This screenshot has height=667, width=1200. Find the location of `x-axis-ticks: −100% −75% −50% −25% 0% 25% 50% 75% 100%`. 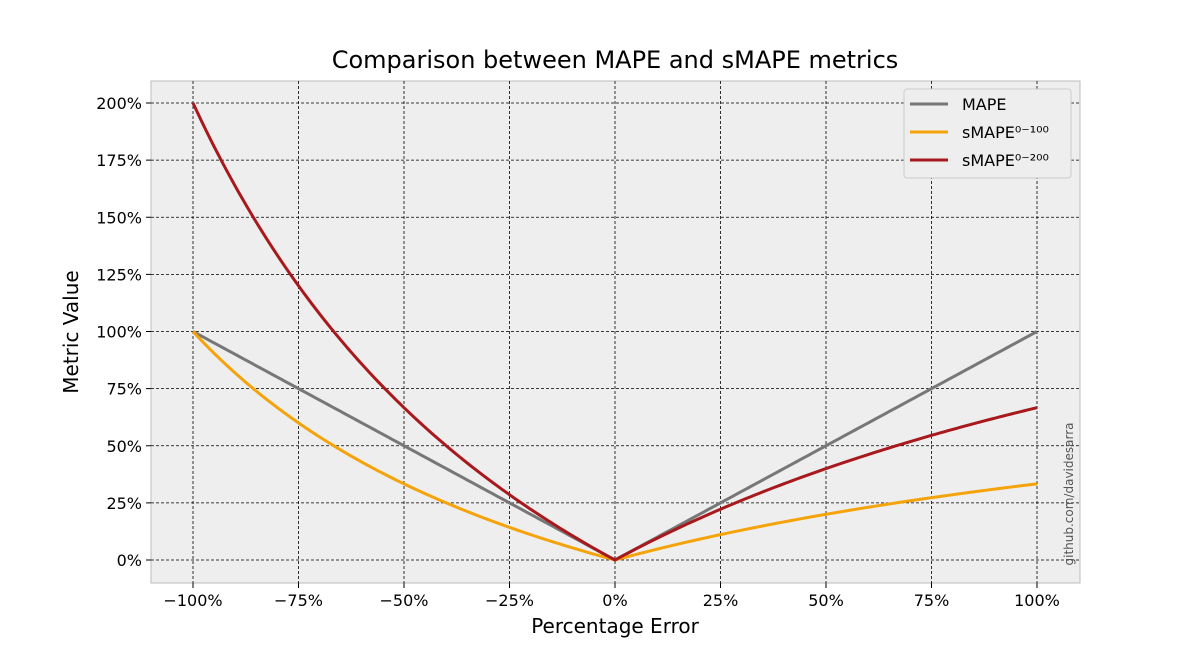

x-axis-ticks: −100% −75% −50% −25% 0% 25% 50% 75% 100% is located at coordinates (611, 596).